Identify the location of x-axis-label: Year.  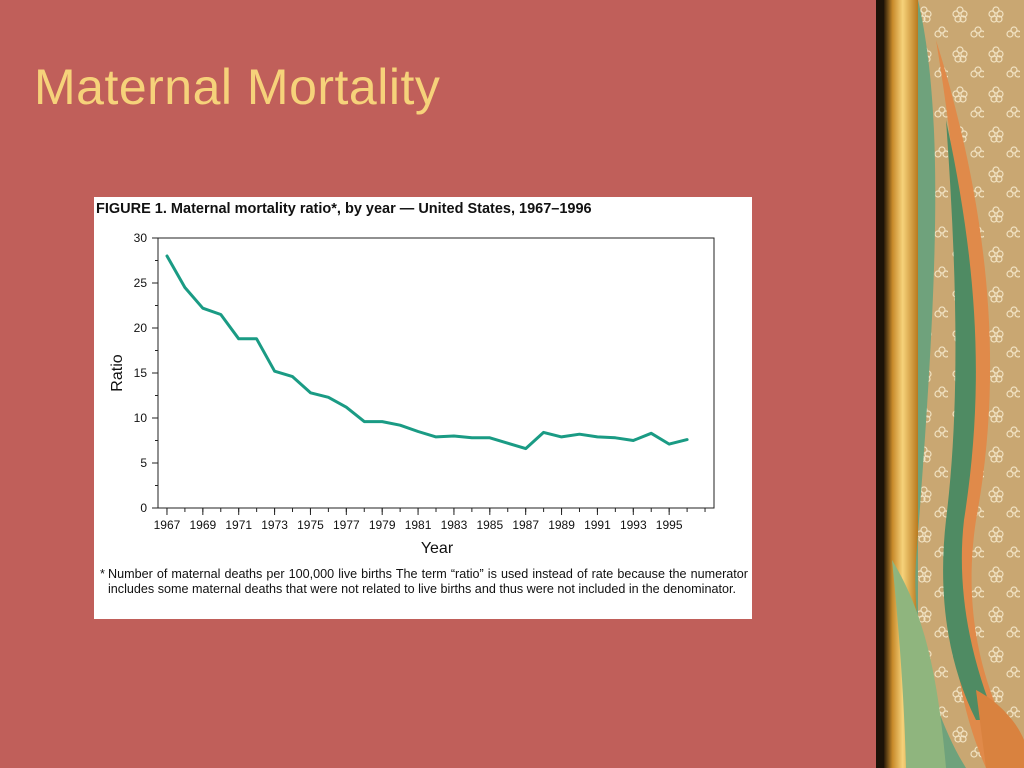
(437, 548).